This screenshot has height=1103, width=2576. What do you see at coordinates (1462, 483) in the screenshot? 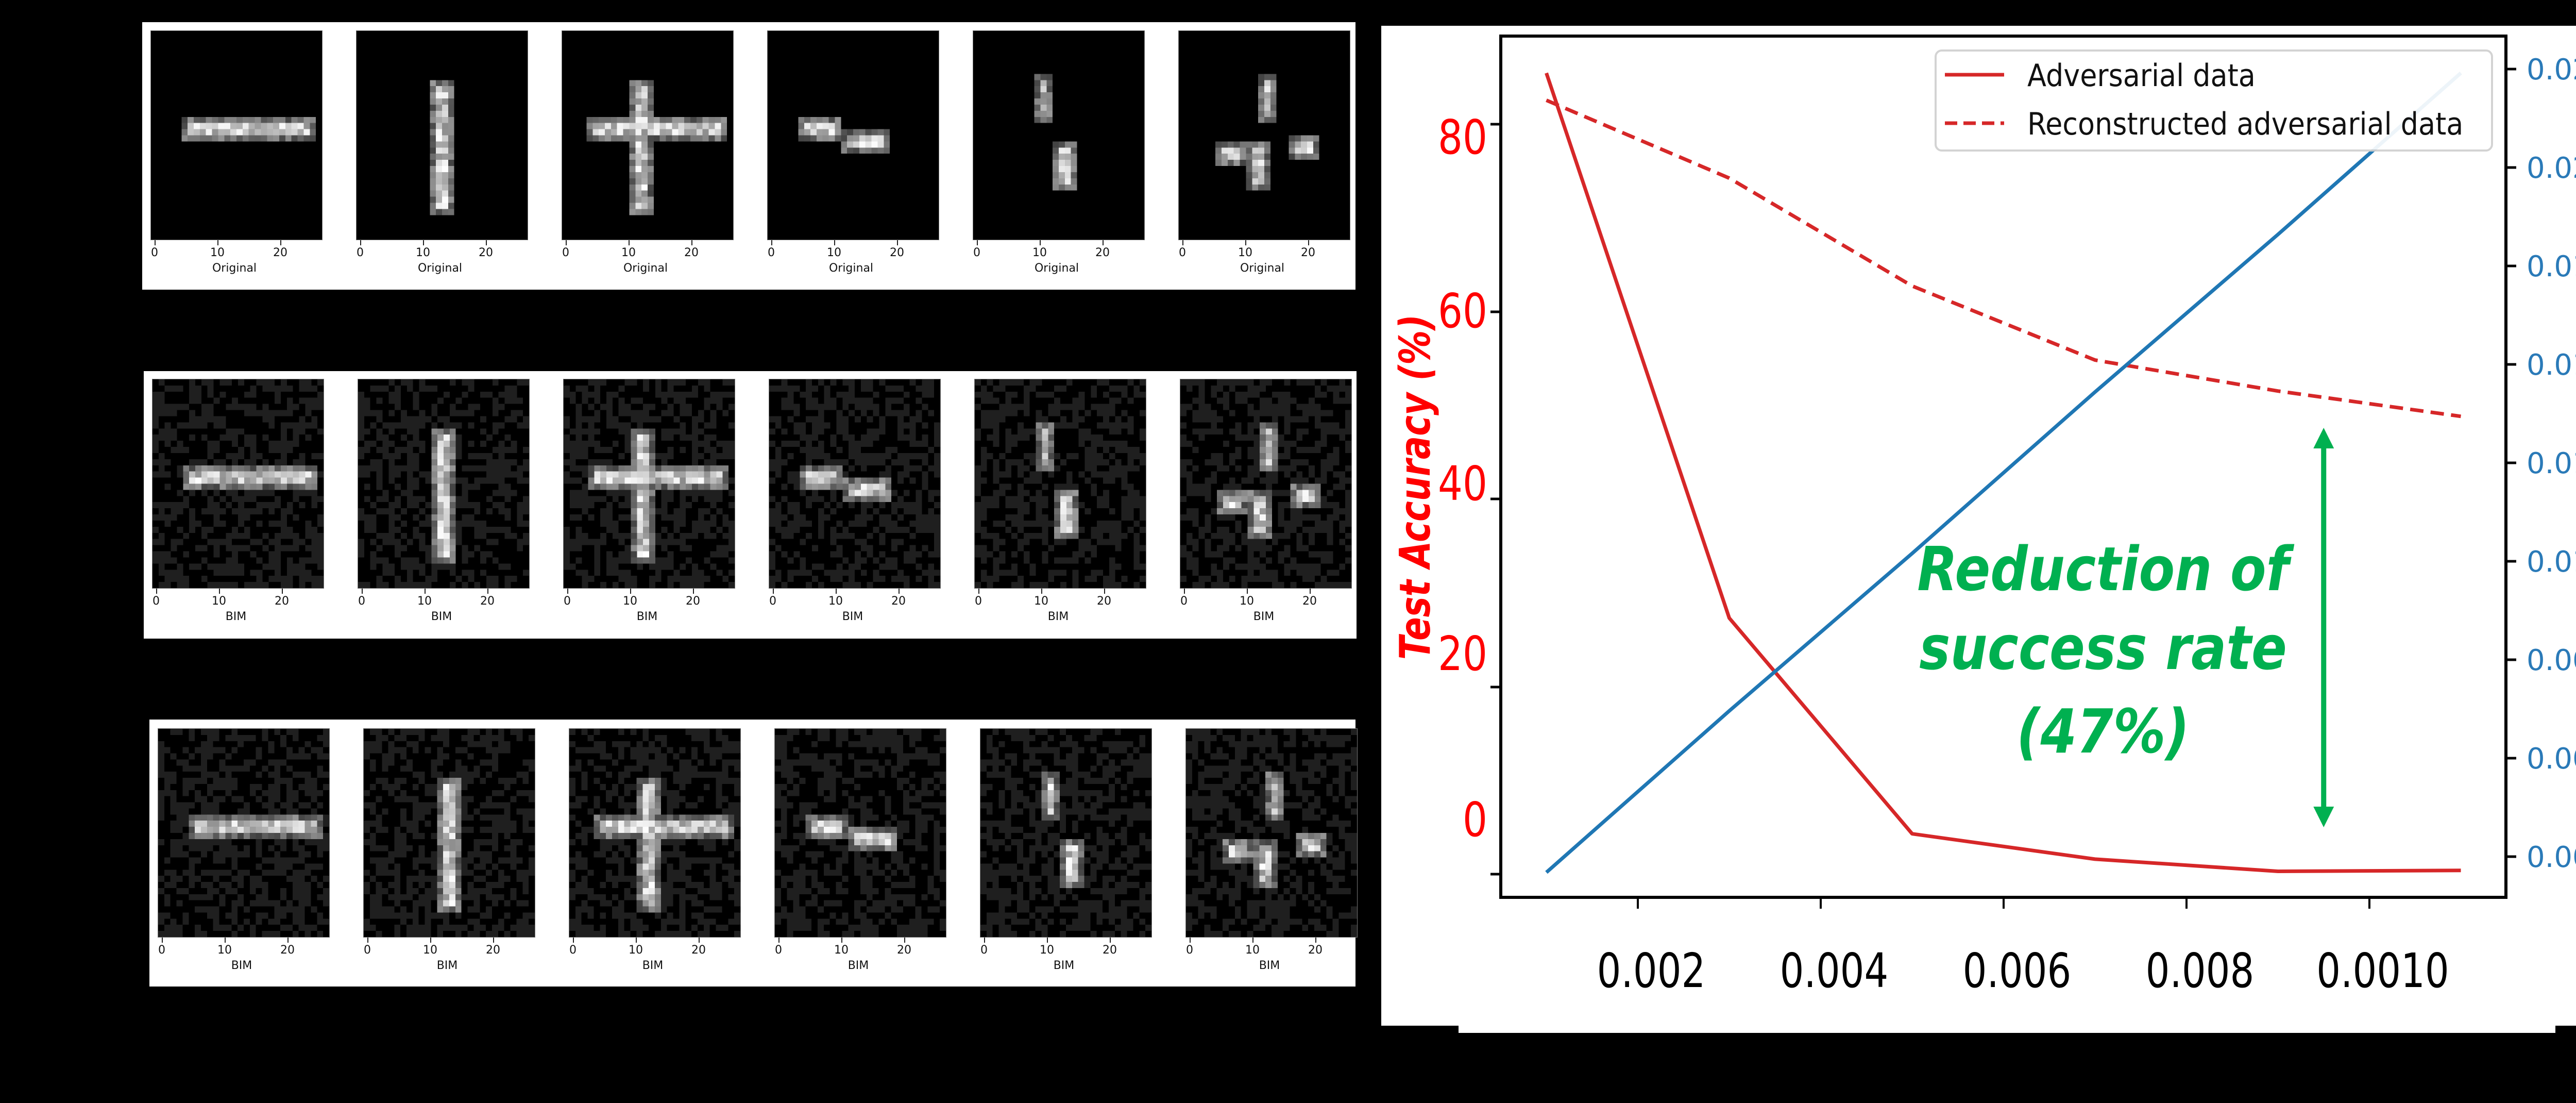
I see `left-tick-label: 40` at bounding box center [1462, 483].